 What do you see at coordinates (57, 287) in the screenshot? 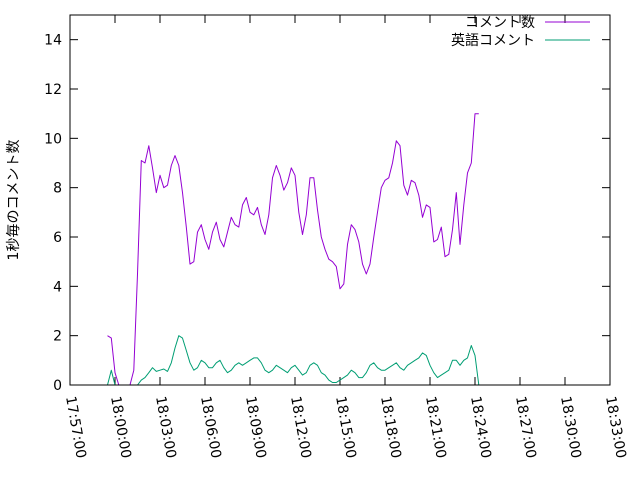
I see `y-tick-label: 4` at bounding box center [57, 287].